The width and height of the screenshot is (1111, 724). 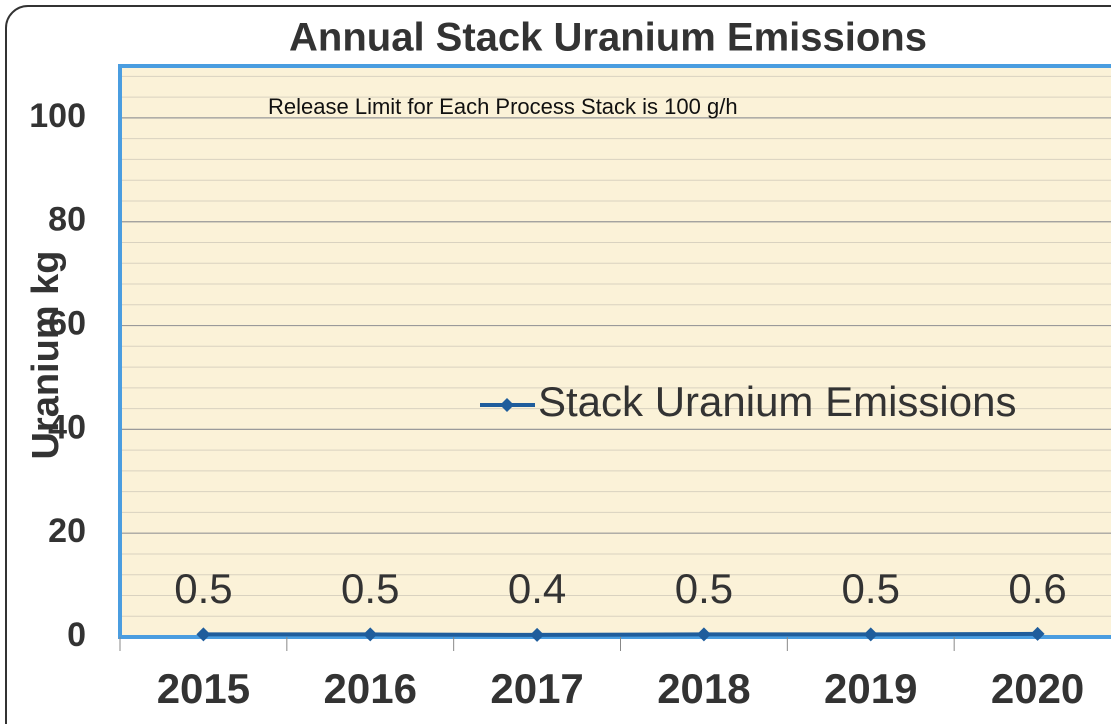 I want to click on chart-title: Annual Stack Uranium Emissions, so click(x=608, y=38).